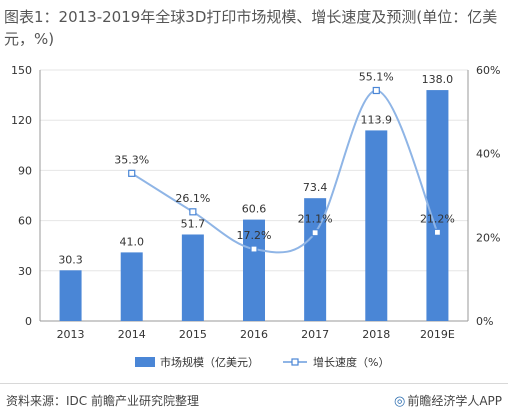 This screenshot has width=508, height=414. Describe the element at coordinates (438, 79) in the screenshot. I see `bar-data-label: 138.0` at that location.